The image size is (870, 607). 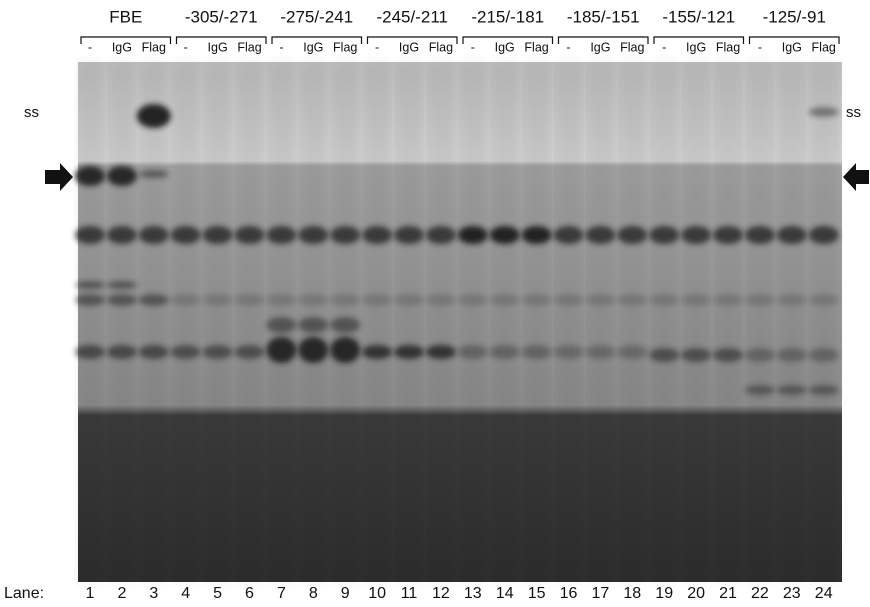 I want to click on lane-number: 7, so click(x=281, y=593).